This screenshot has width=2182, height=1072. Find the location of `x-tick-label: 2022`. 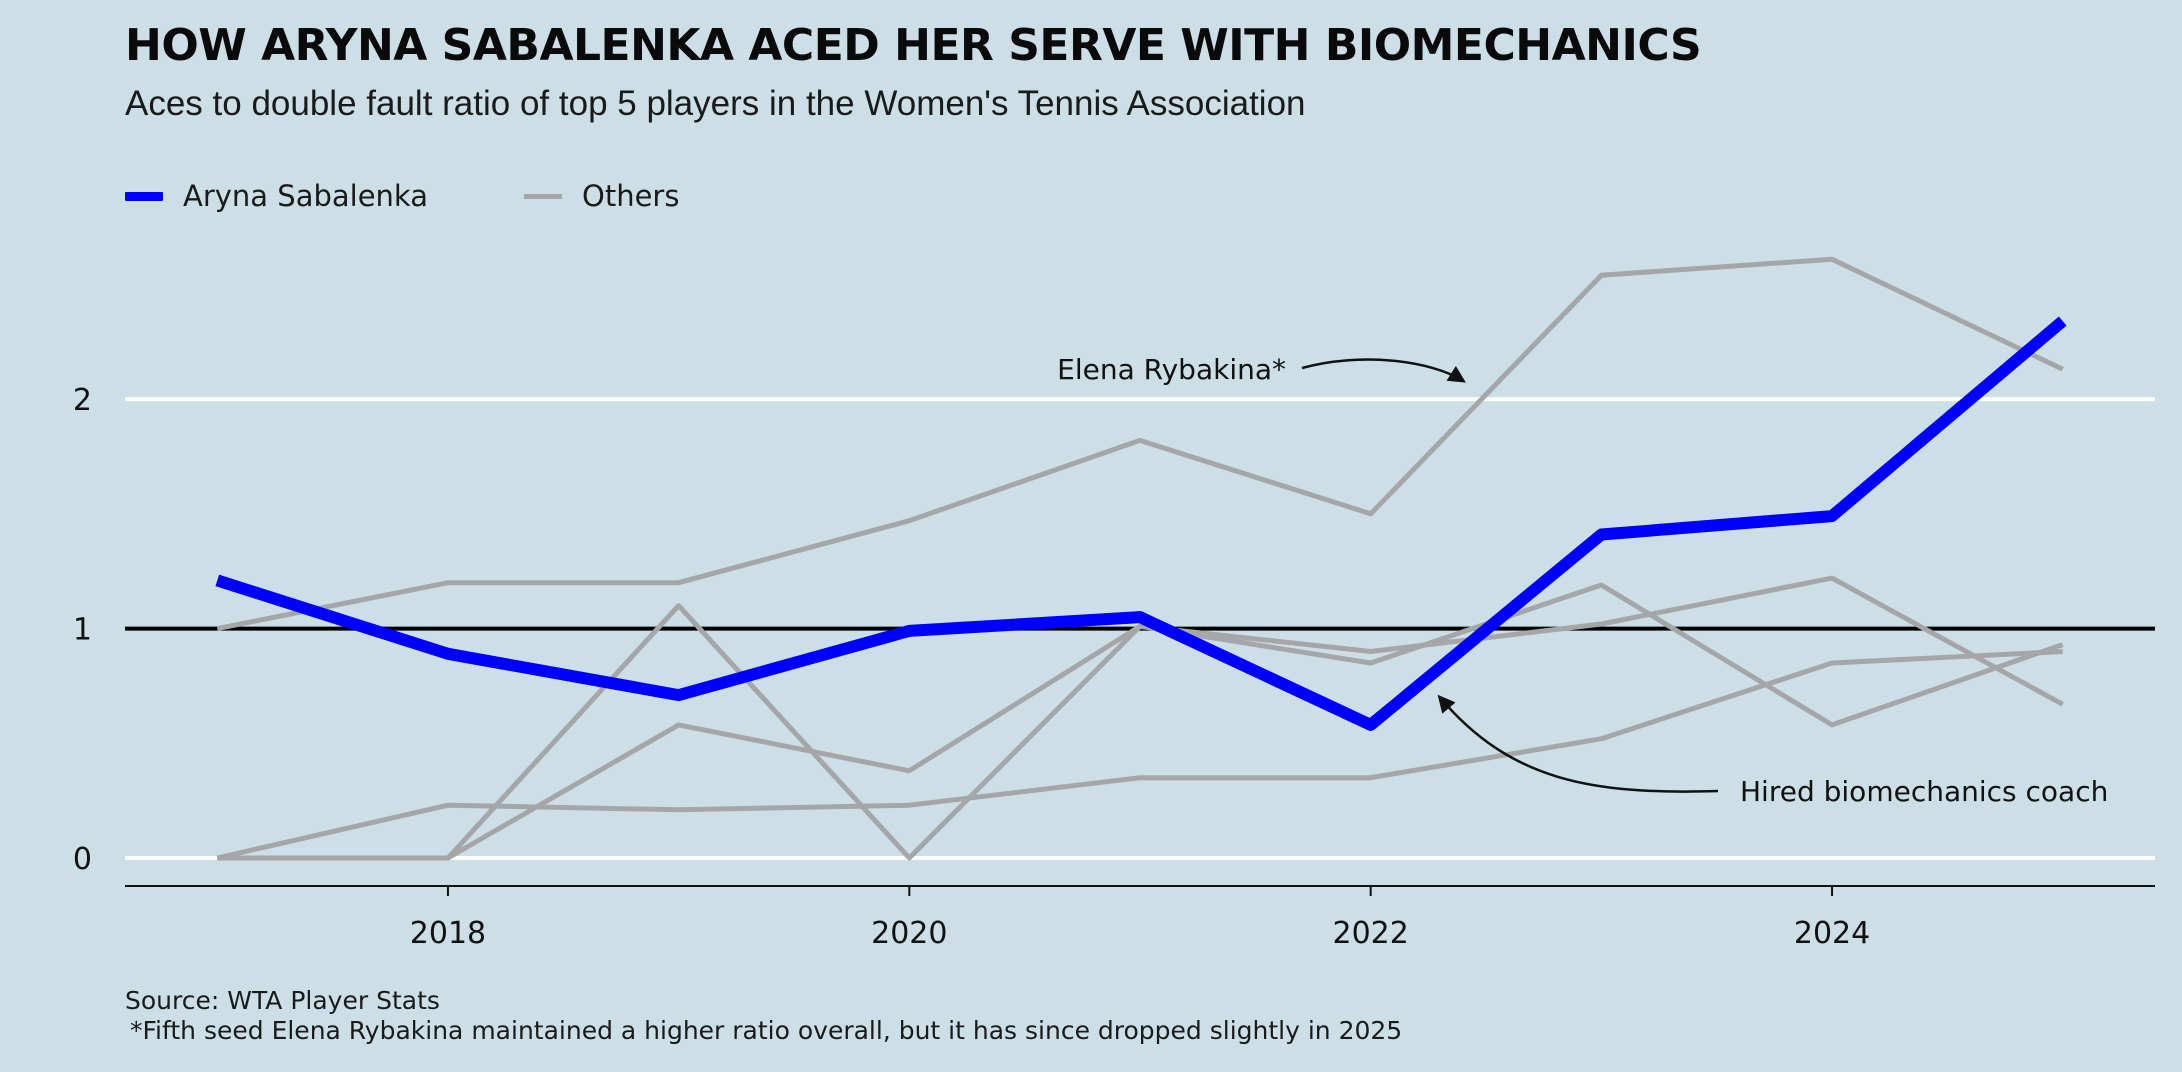

x-tick-label: 2022 is located at coordinates (1371, 933).